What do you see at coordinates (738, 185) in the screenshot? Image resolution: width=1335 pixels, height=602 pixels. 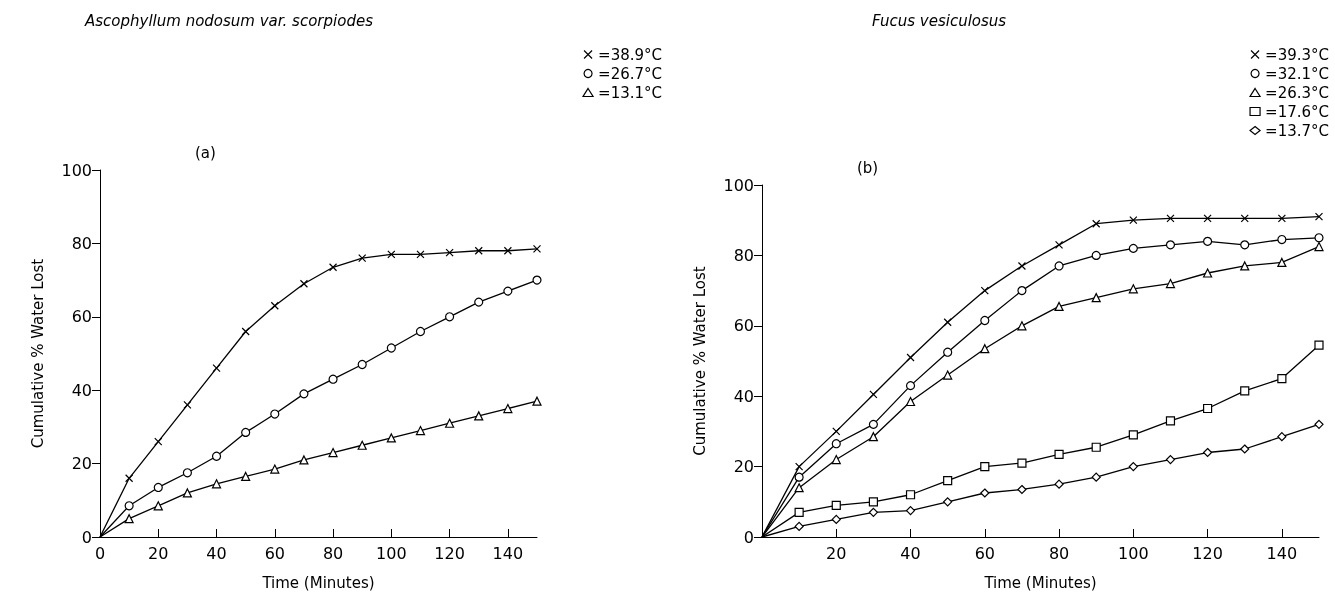 I see `y-tick-label: 100` at bounding box center [738, 185].